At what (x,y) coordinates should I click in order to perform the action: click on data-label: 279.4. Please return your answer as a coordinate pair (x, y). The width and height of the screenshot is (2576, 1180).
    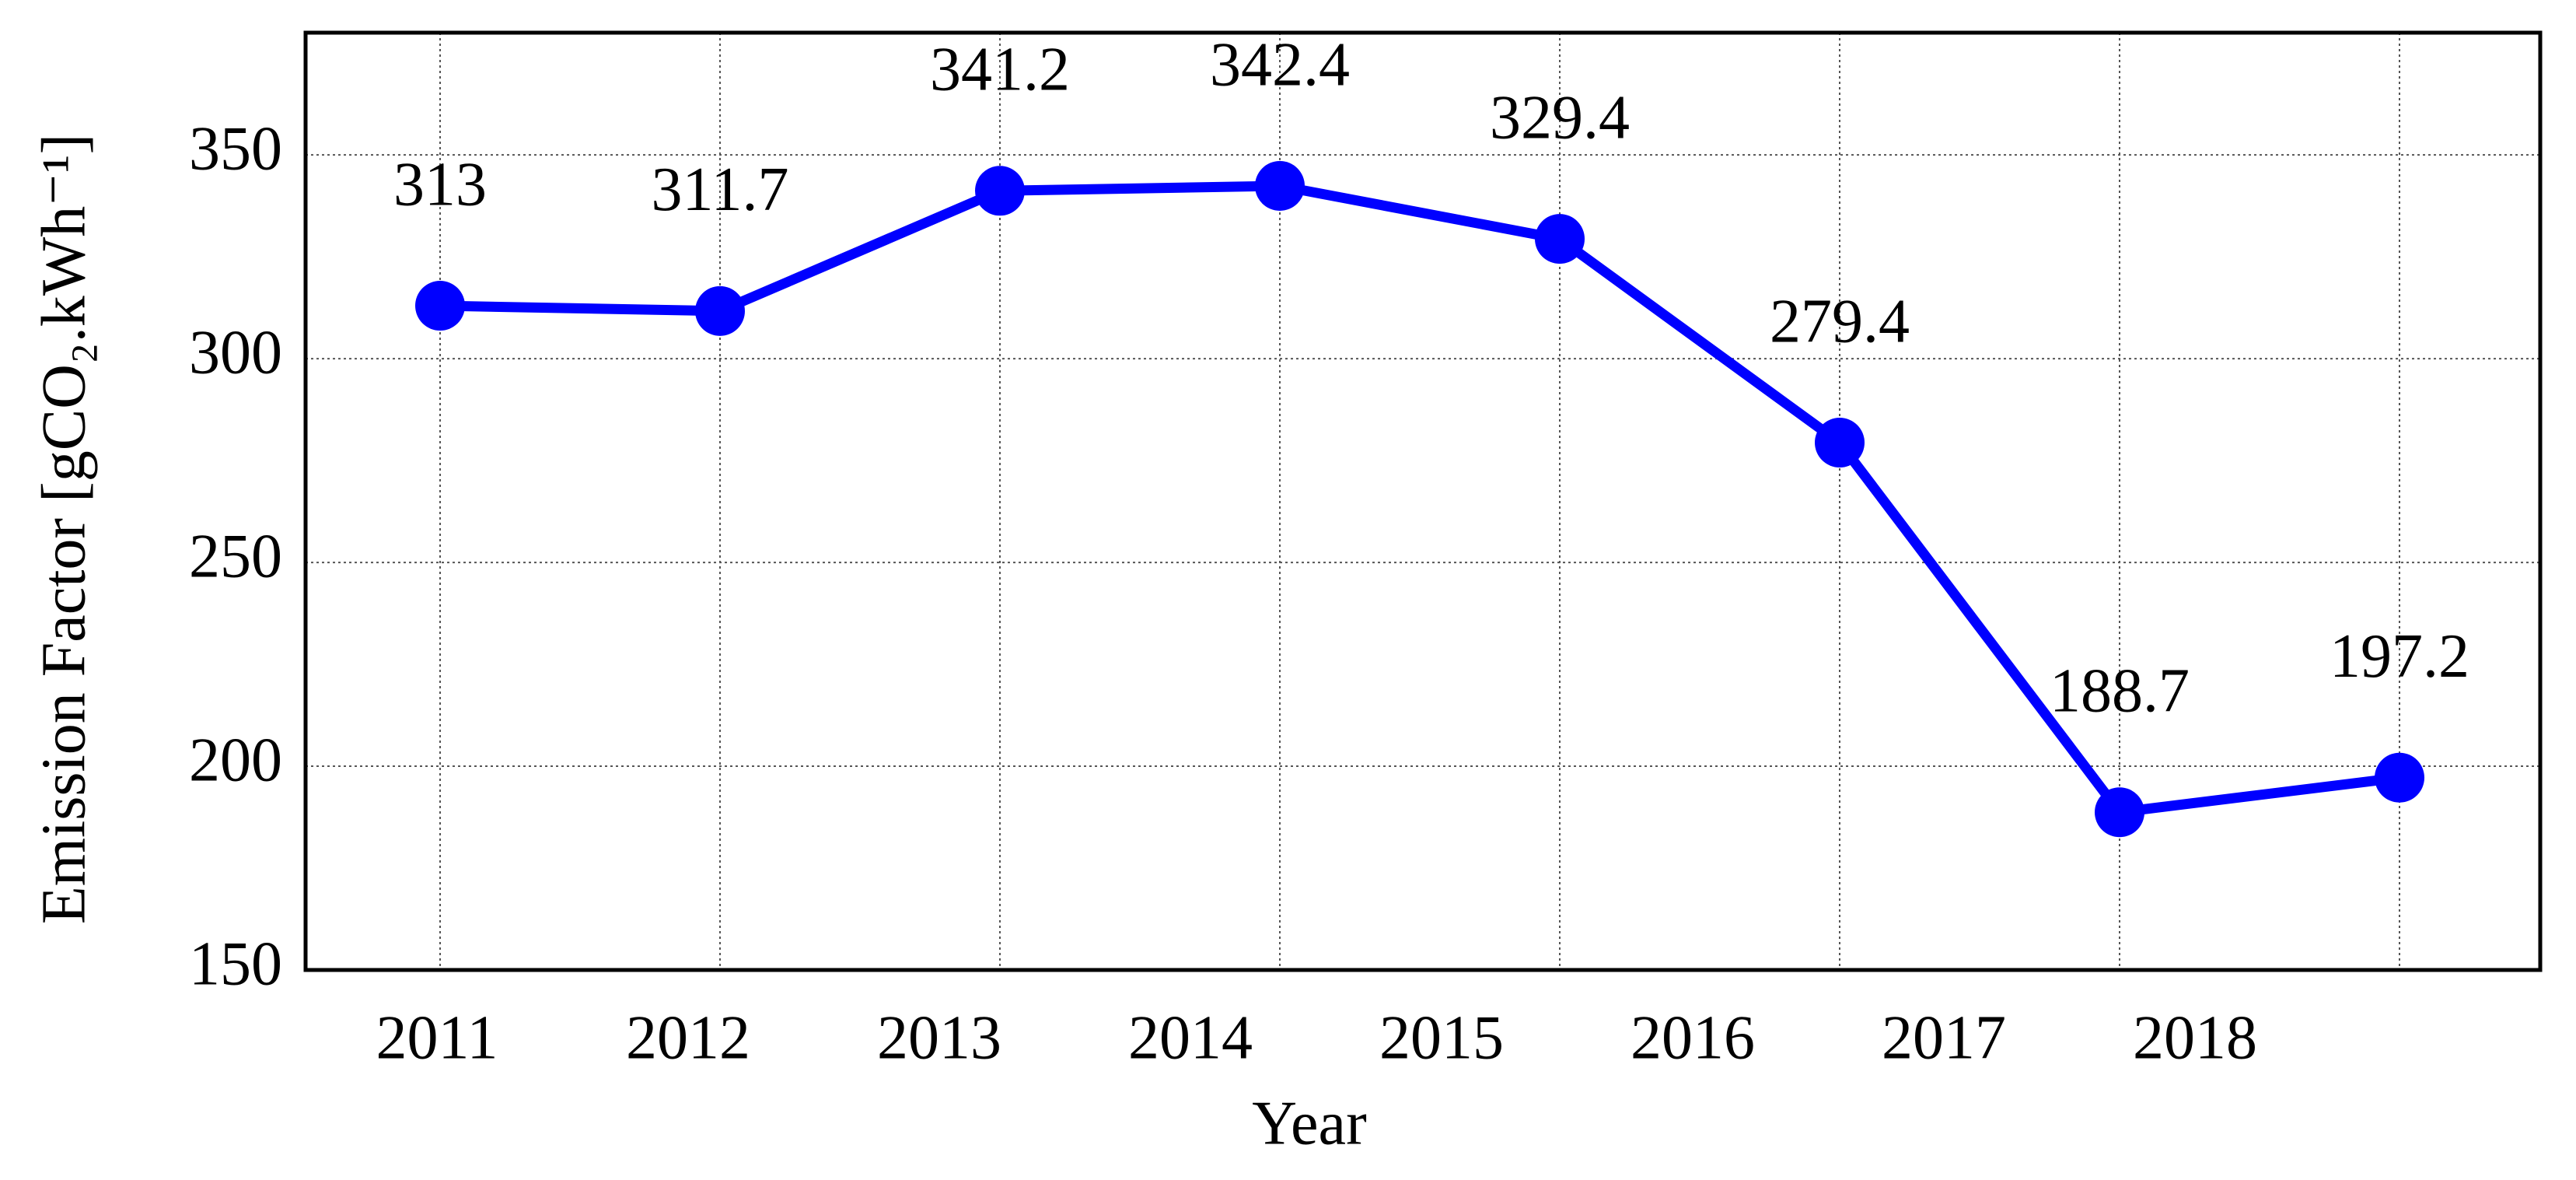
    Looking at the image, I should click on (1840, 321).